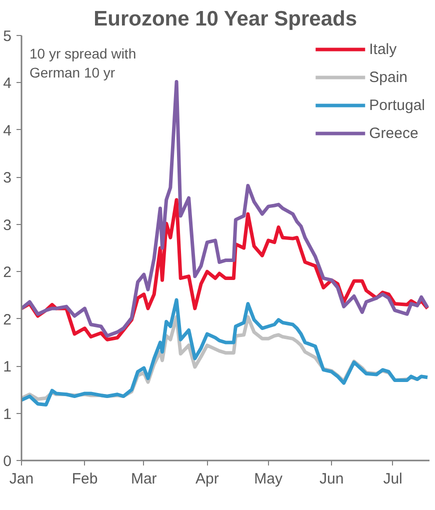 The width and height of the screenshot is (435, 510). What do you see at coordinates (7, 461) in the screenshot?
I see `y-tick-label: 0` at bounding box center [7, 461].